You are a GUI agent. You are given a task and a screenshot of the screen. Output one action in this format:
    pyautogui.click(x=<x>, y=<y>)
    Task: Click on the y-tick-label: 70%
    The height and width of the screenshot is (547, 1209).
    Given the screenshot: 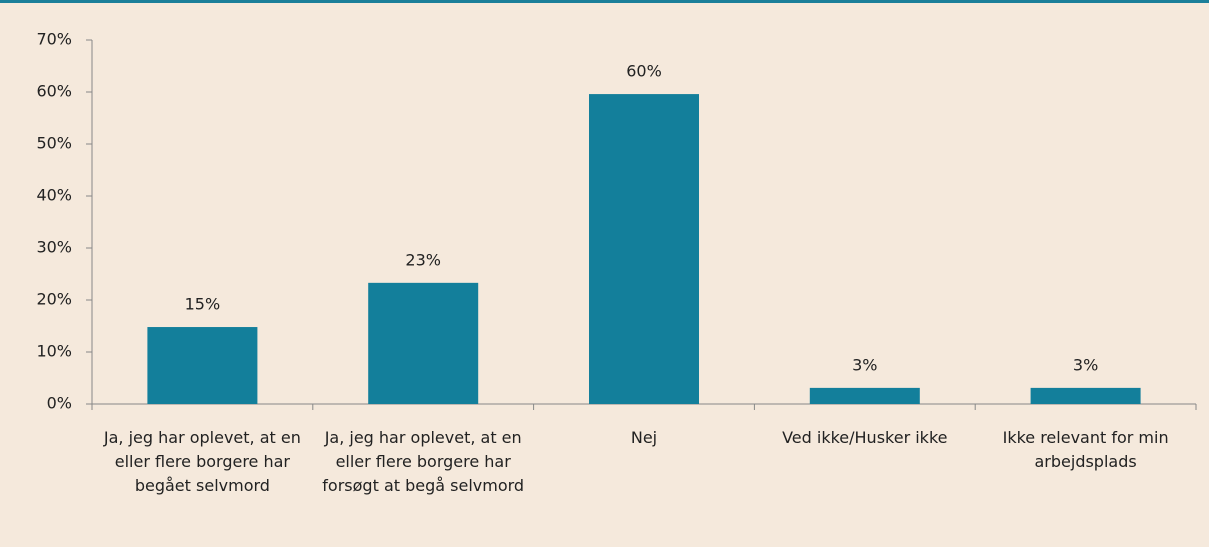 What is the action you would take?
    pyautogui.click(x=54, y=39)
    